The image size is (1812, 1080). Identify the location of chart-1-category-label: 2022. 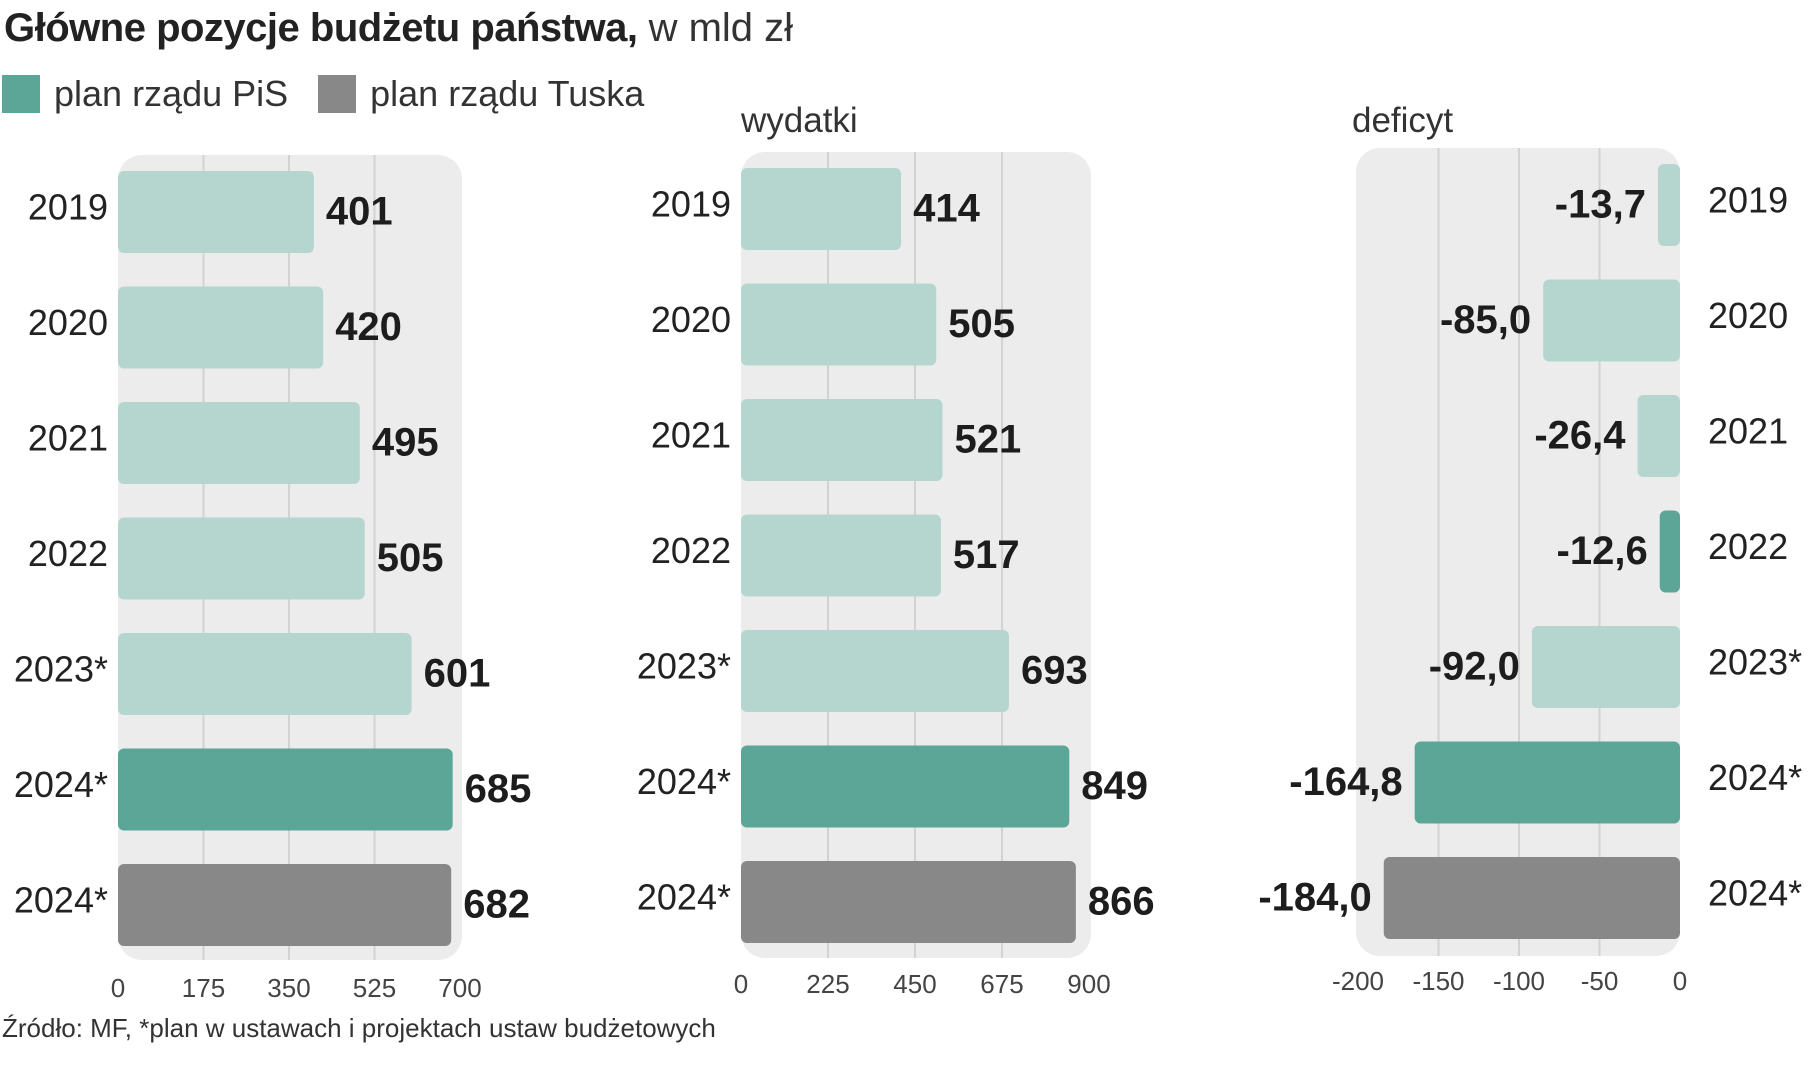
(691, 550).